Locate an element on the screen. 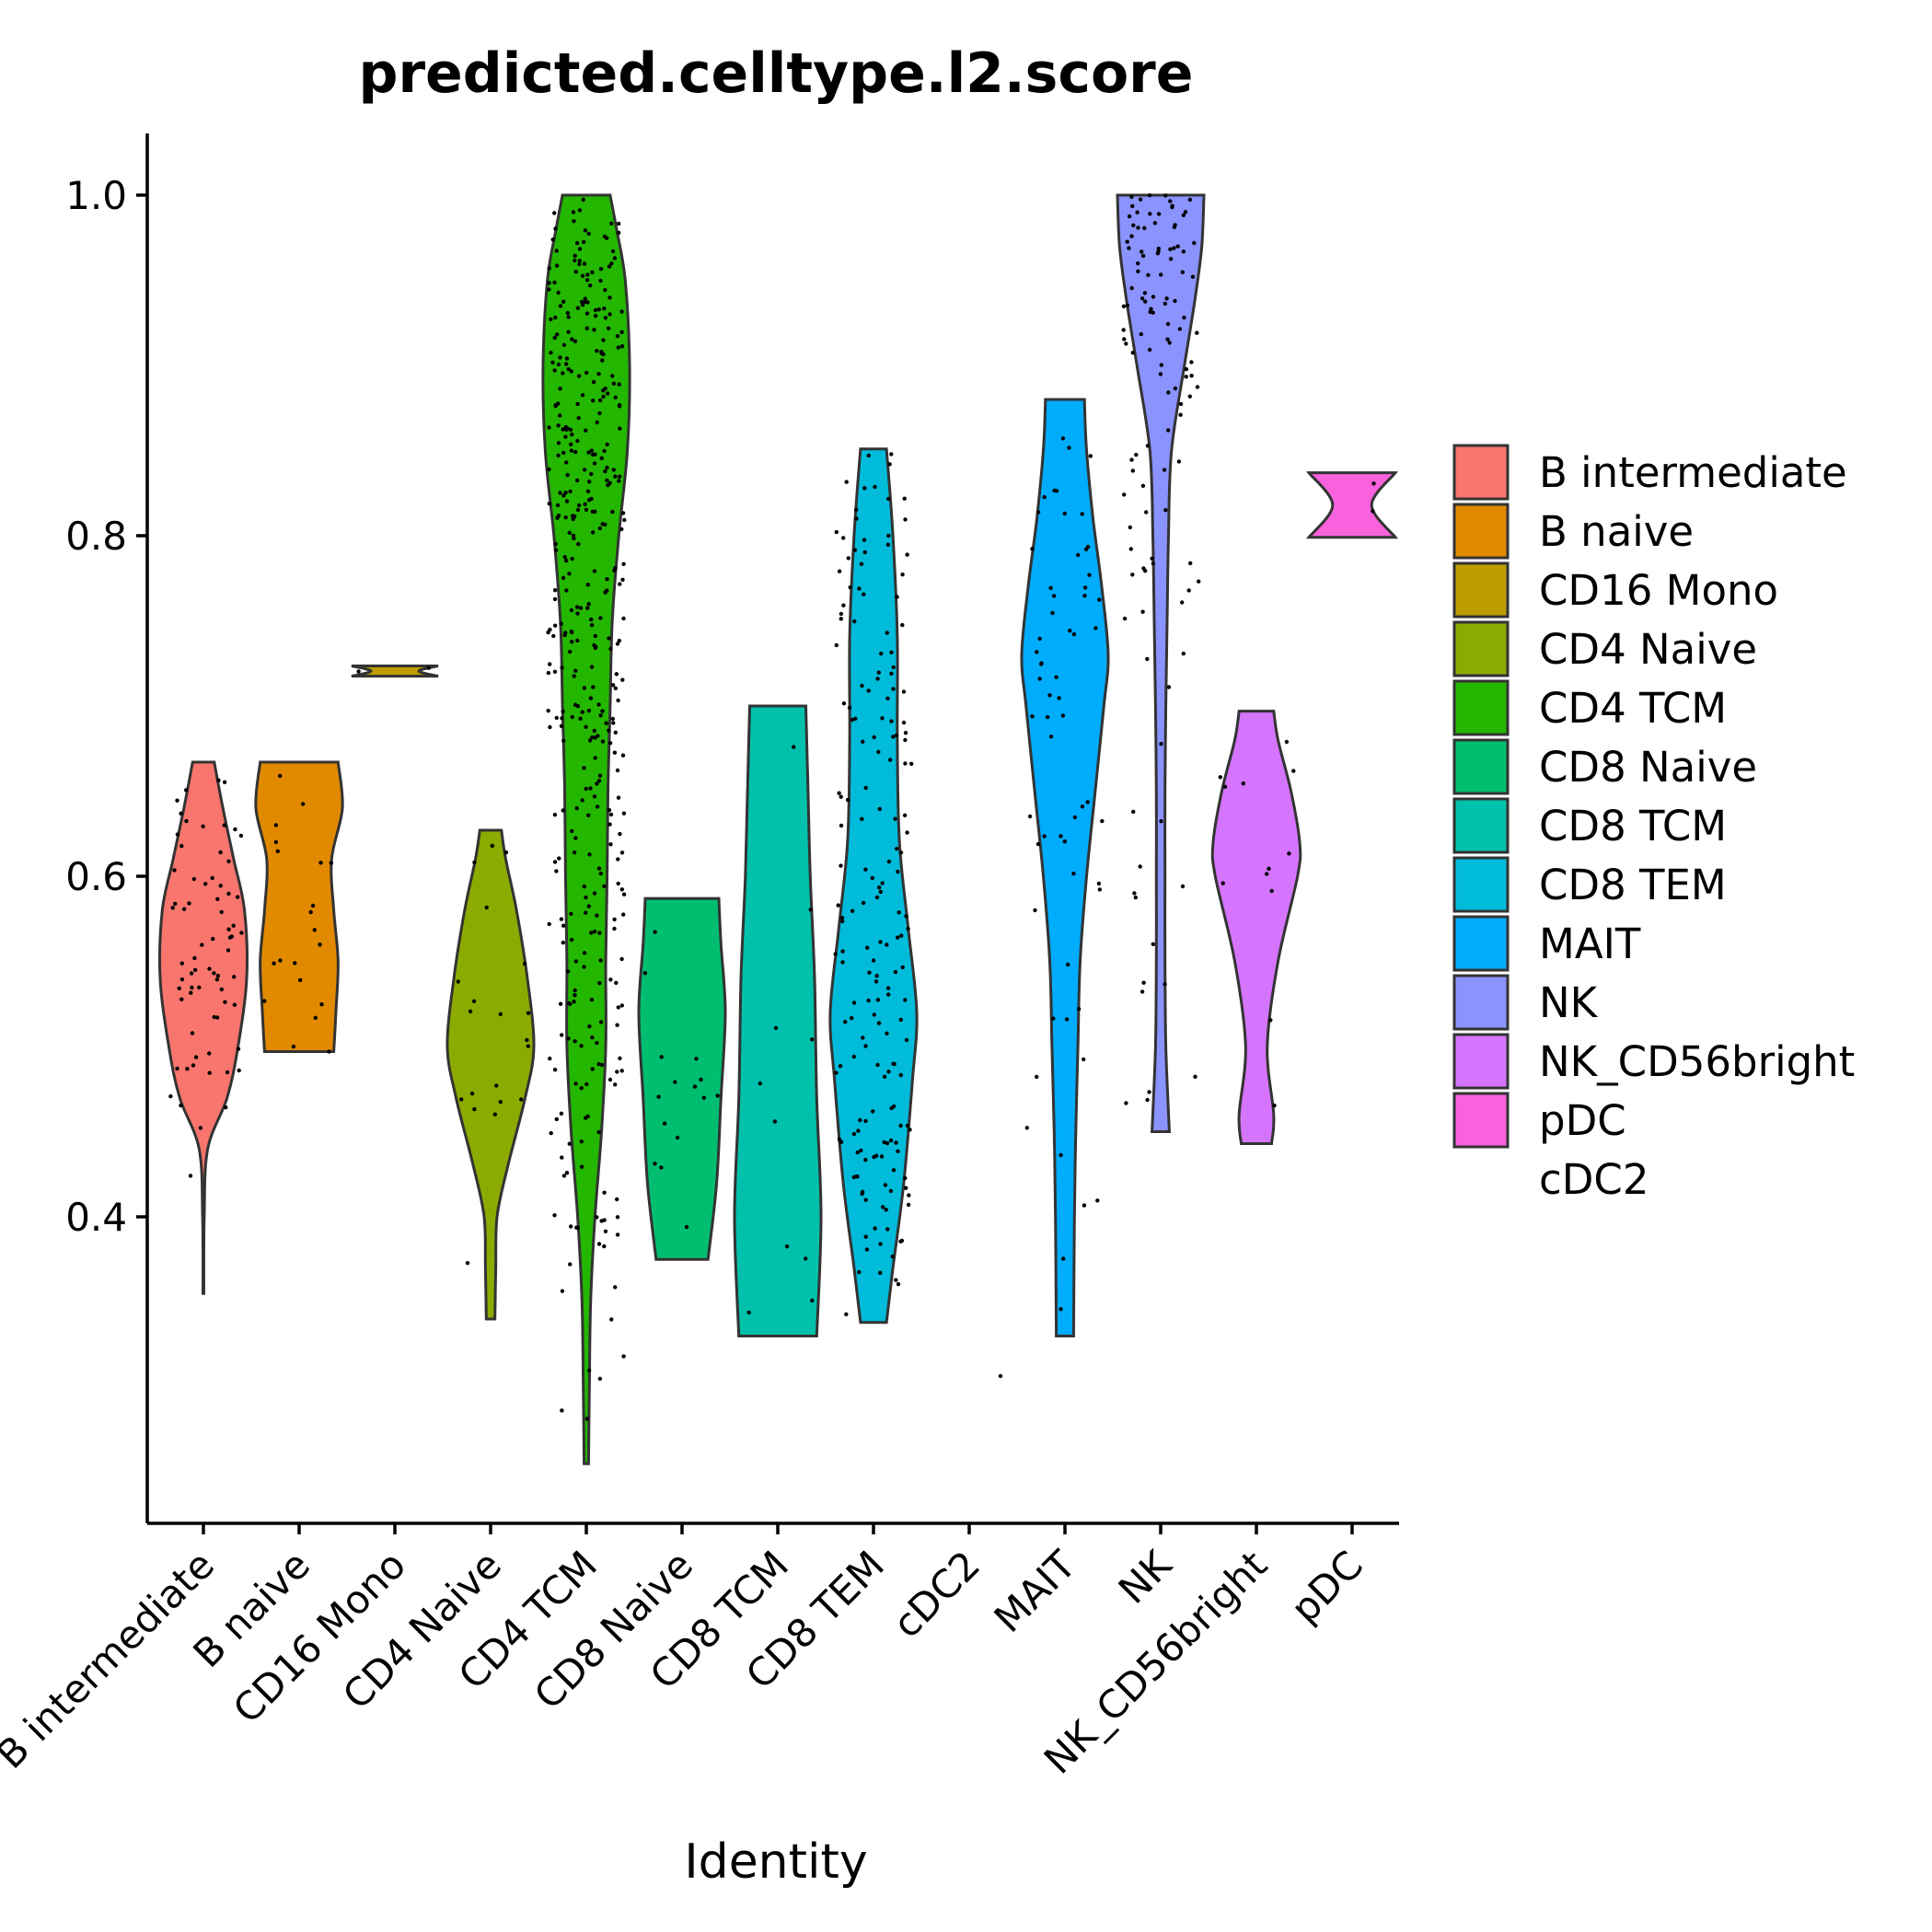 The height and width of the screenshot is (1932, 1932). y-tick-label: 0.8 is located at coordinates (96, 536).